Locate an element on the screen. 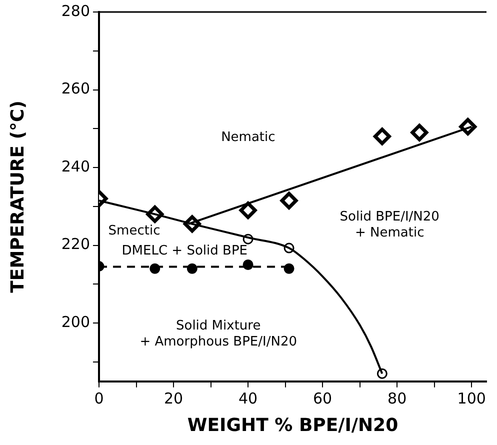 The image size is (497, 445). y-tick-label: 240 is located at coordinates (75, 166).